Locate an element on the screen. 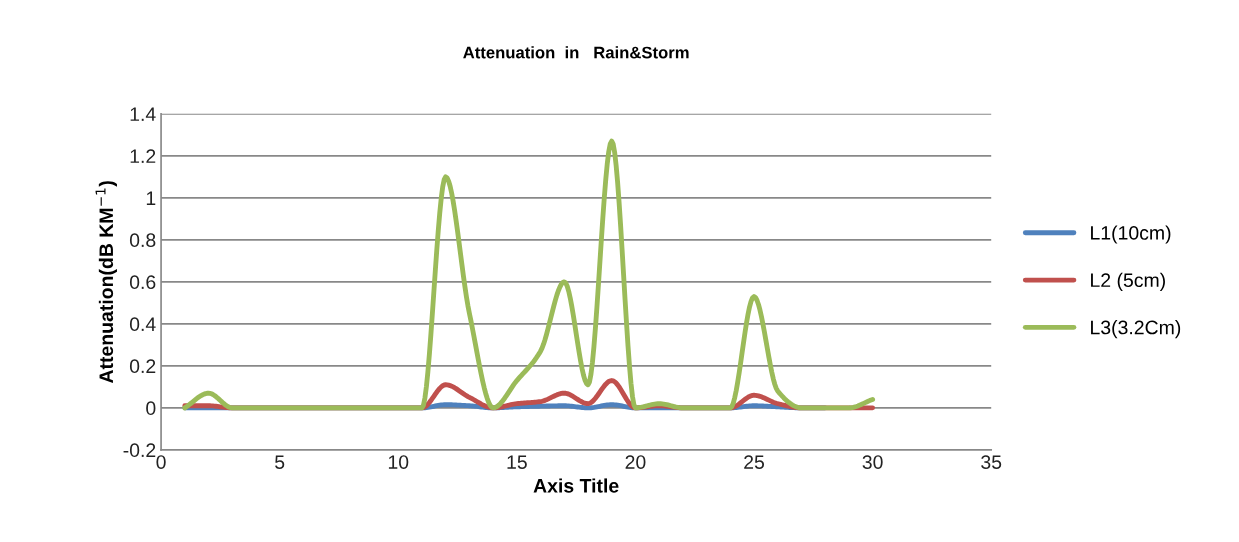  chart-title: Attenuation in Rain&Storm is located at coordinates (576, 52).